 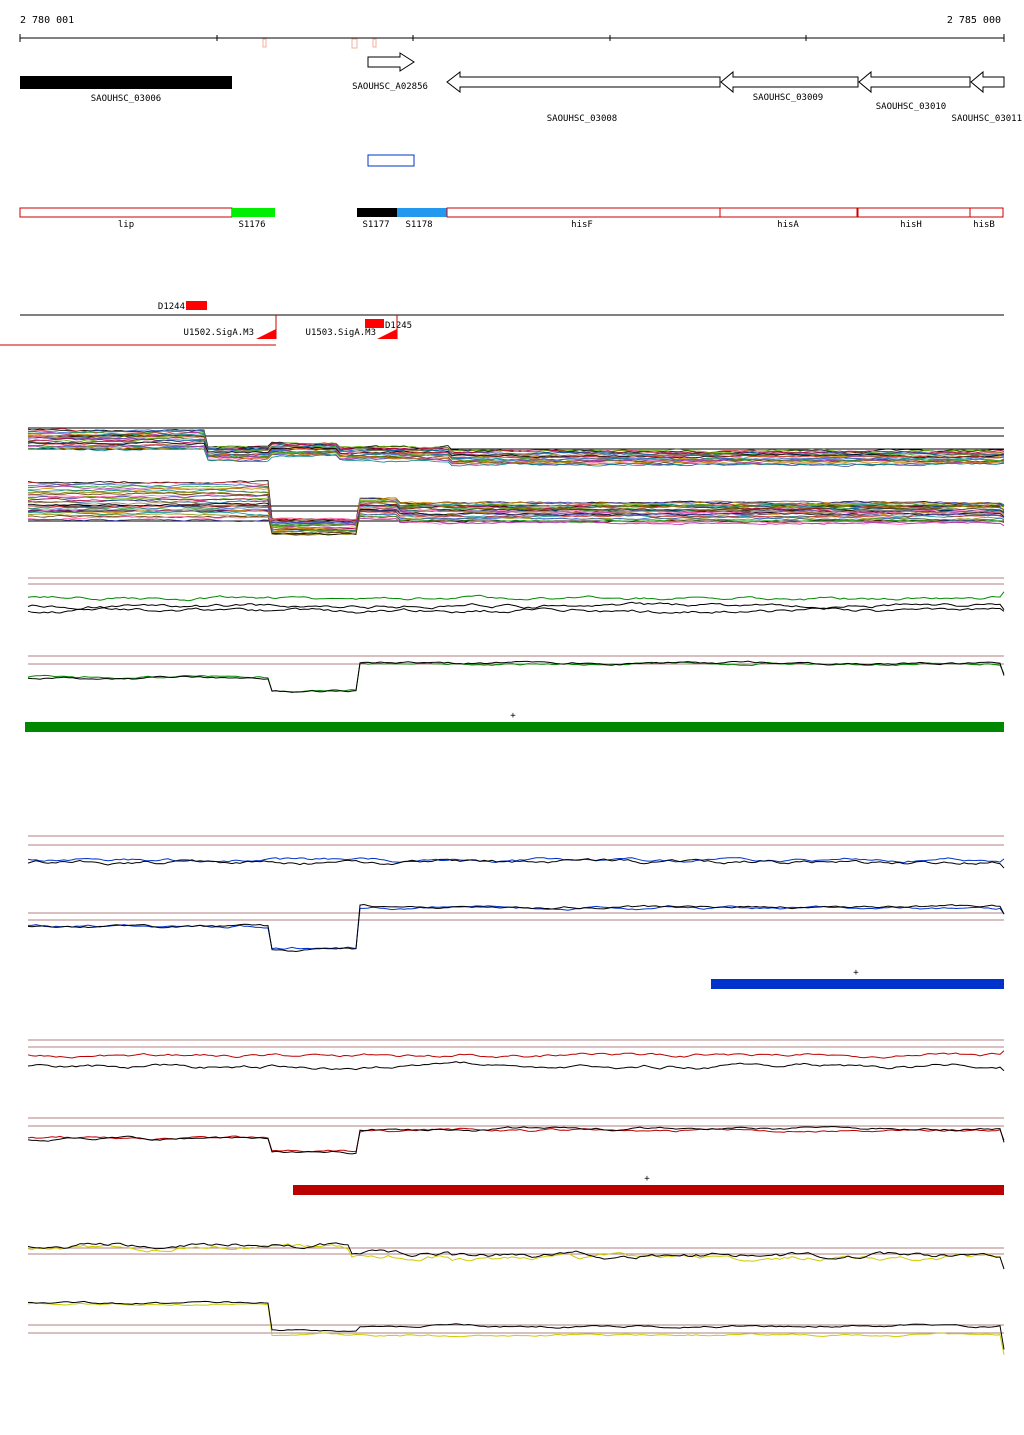 I want to click on blue-profile-lines, so click(x=516, y=905).